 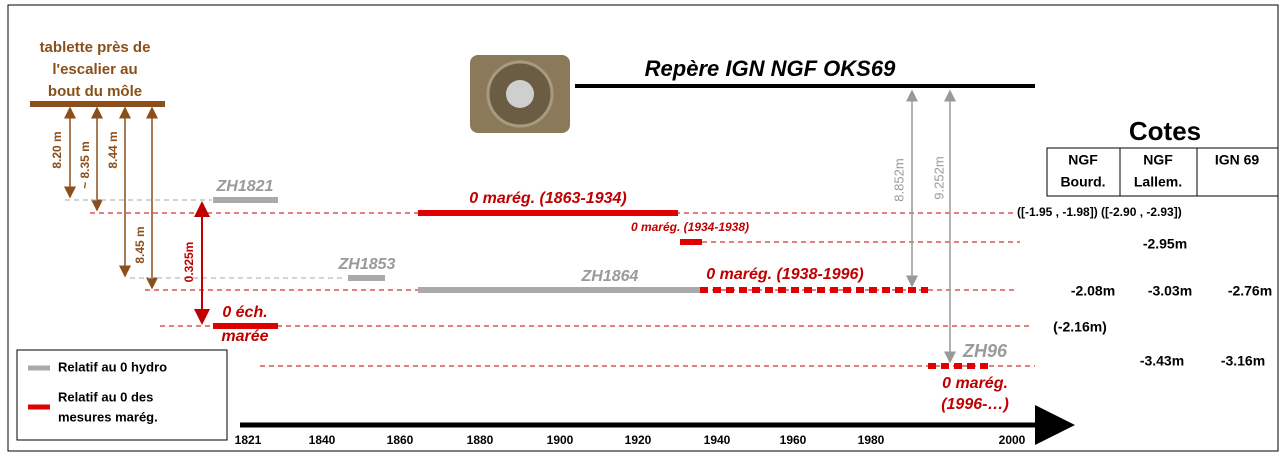 What do you see at coordinates (770, 68) in the screenshot?
I see `benchmark-title: Repère IGN NGF OKS69` at bounding box center [770, 68].